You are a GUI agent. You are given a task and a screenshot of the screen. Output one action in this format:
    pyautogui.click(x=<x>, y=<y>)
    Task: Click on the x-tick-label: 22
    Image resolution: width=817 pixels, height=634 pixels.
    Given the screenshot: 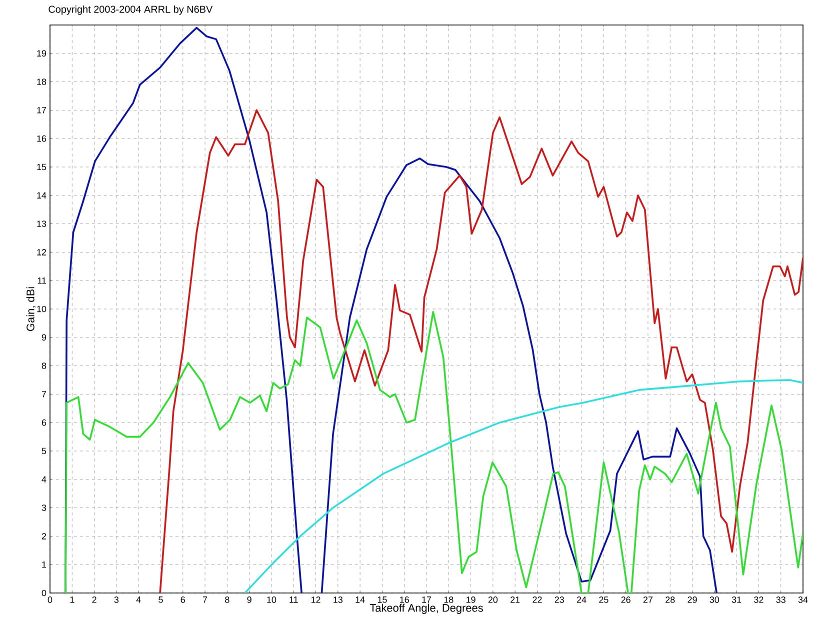 What is the action you would take?
    pyautogui.click(x=537, y=599)
    